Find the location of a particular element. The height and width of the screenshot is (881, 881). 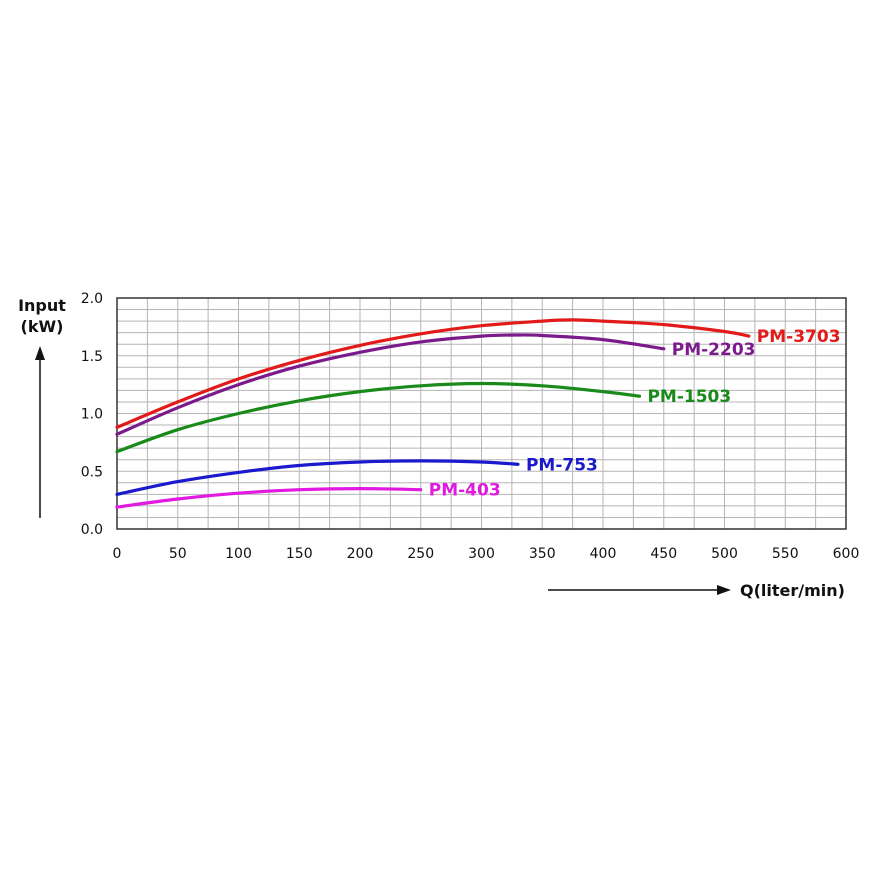

y-tick-labels: 0.0 0.5 1.0 1.5 2.0 is located at coordinates (92, 414).